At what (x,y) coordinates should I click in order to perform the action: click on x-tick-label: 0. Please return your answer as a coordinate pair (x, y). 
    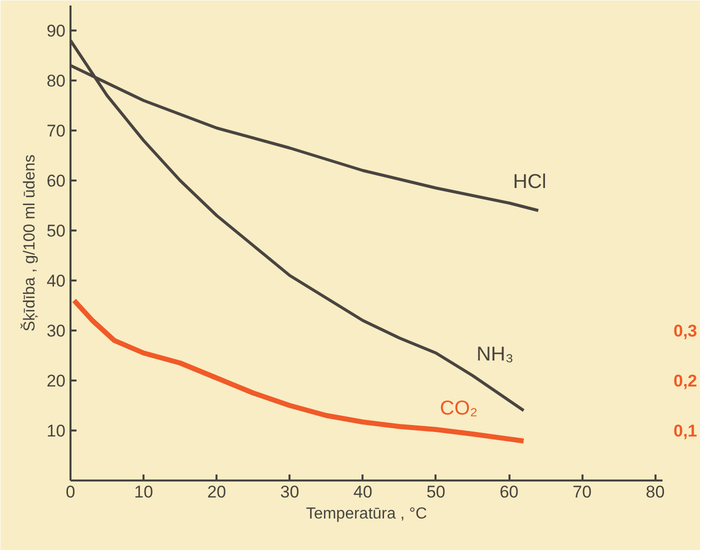
    Looking at the image, I should click on (71, 492).